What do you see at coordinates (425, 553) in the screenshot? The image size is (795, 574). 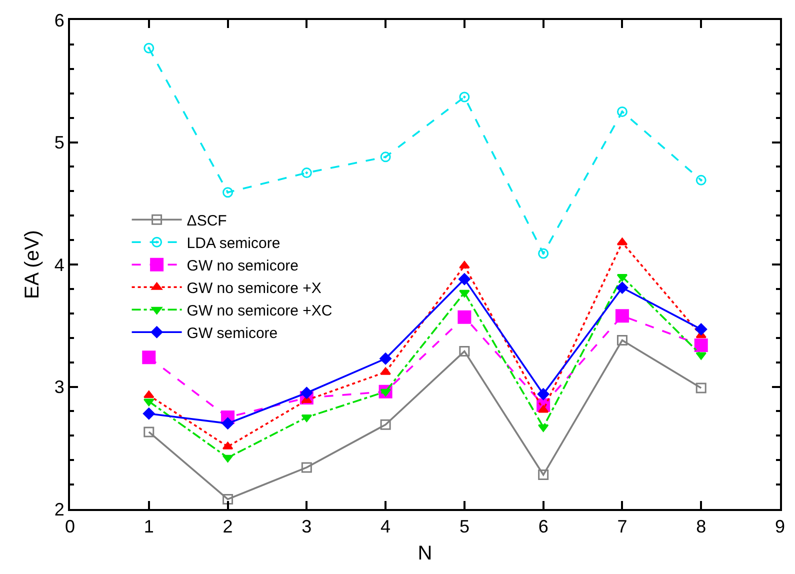 I see `x-axis-title: N` at bounding box center [425, 553].